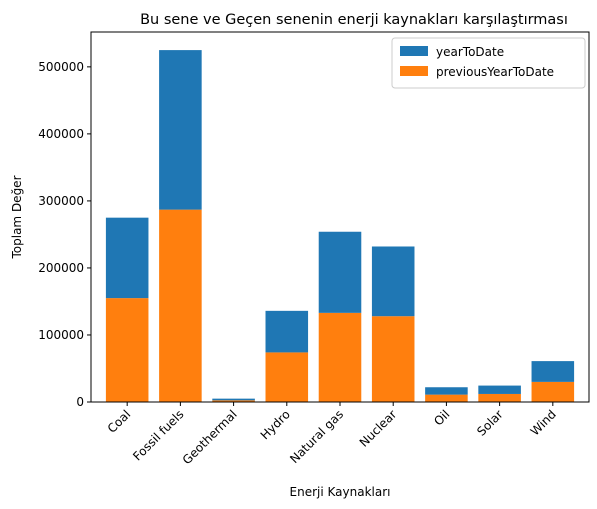  What do you see at coordinates (287, 331) in the screenshot?
I see `bar-yearToDate-hydro` at bounding box center [287, 331].